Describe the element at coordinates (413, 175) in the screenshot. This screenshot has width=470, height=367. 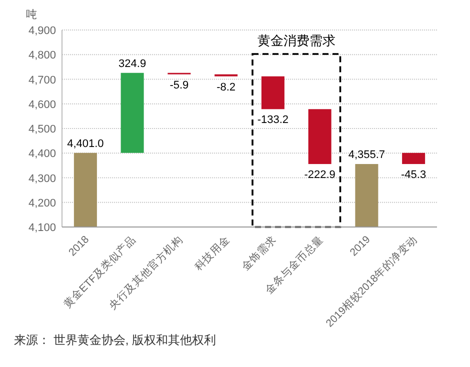
I see `data-label: -45.3` at that location.